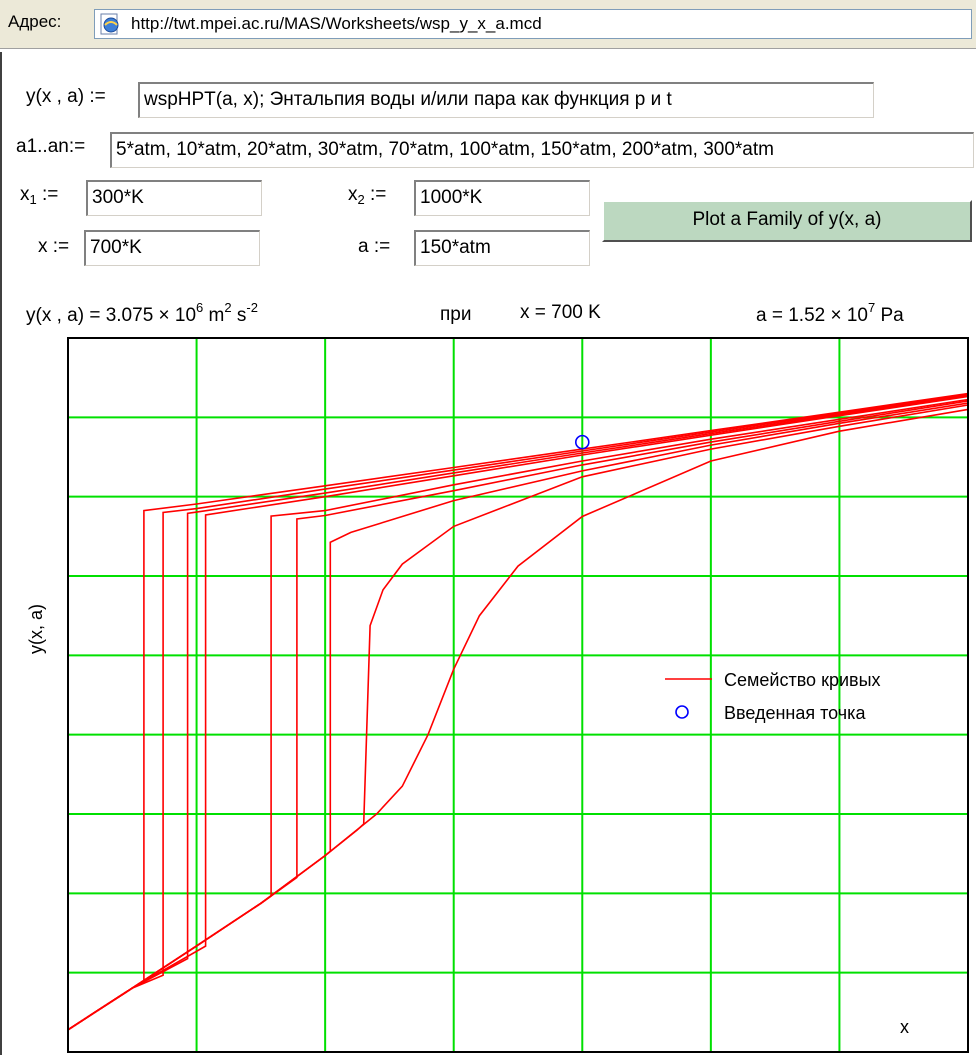 The width and height of the screenshot is (976, 1055). Describe the element at coordinates (830, 313) in the screenshot. I see `a-result: a = 1.52 × 107 Pa` at that location.